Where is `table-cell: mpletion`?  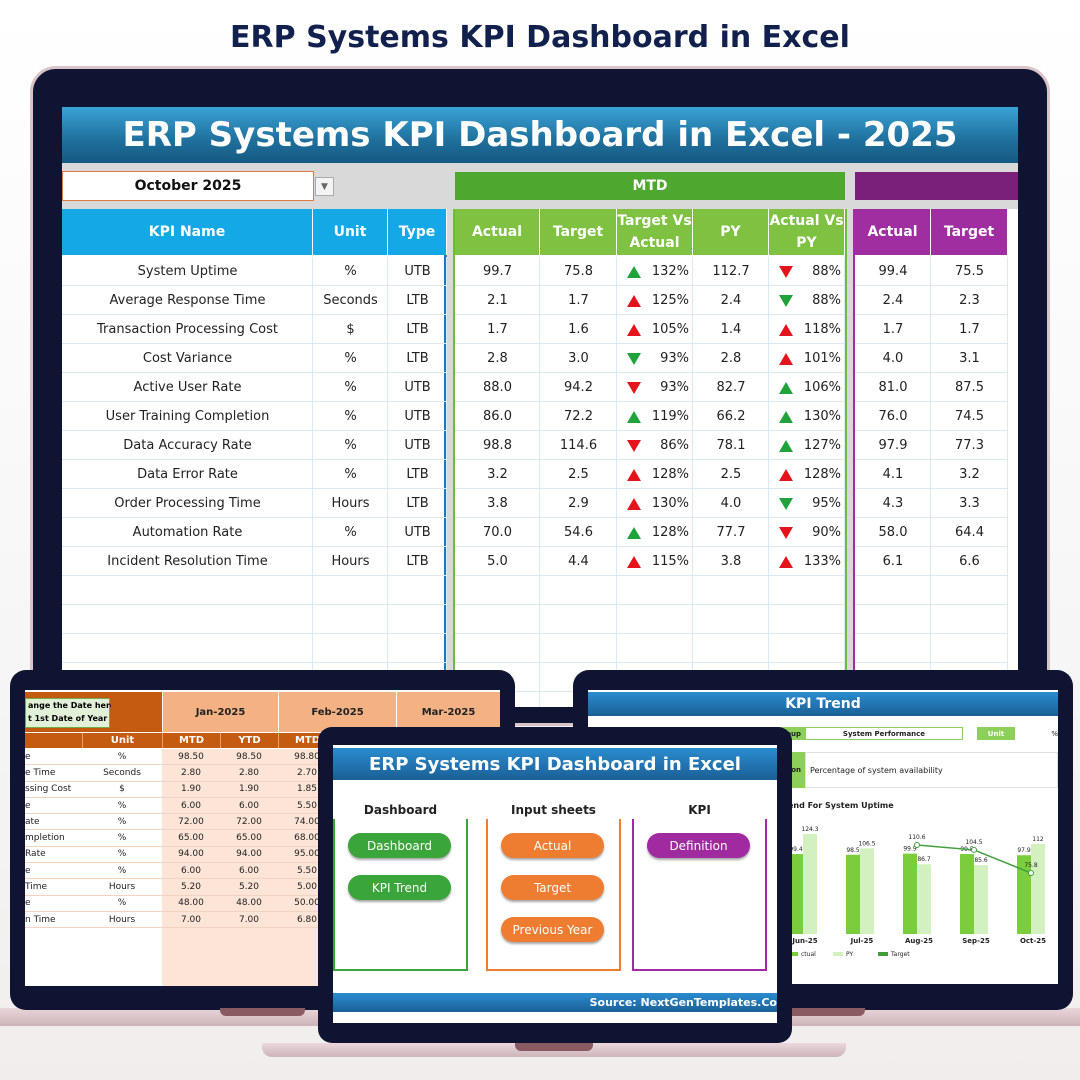
table-cell: mpletion is located at coordinates (53, 839).